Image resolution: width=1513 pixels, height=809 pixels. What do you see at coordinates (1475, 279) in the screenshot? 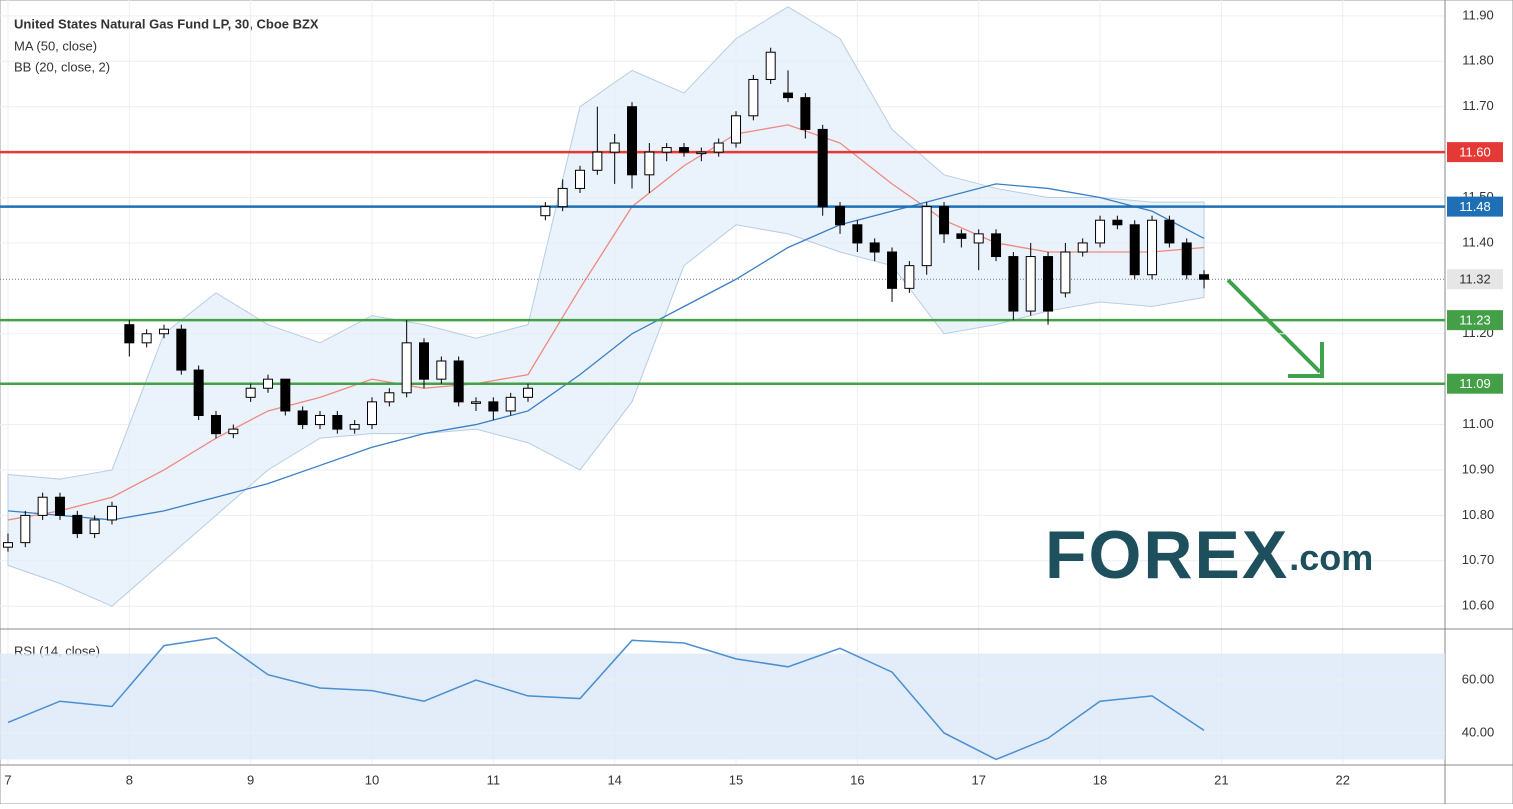
I see `last-price-label: 11.32` at bounding box center [1475, 279].